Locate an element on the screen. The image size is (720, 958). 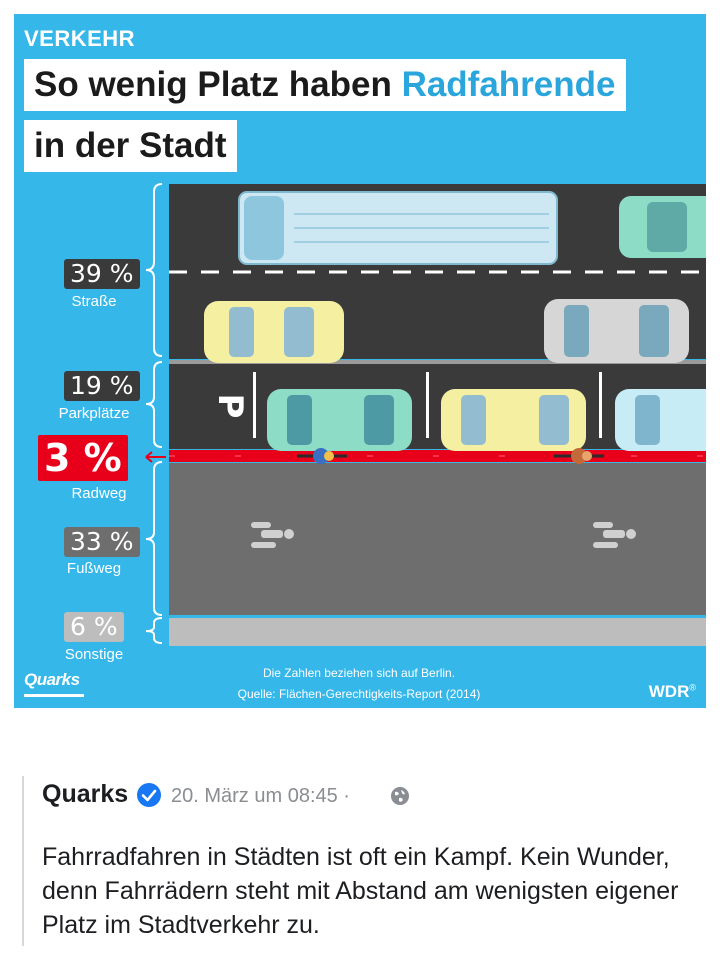
percent-badge-parkplaetze: 19 % is located at coordinates (102, 386).